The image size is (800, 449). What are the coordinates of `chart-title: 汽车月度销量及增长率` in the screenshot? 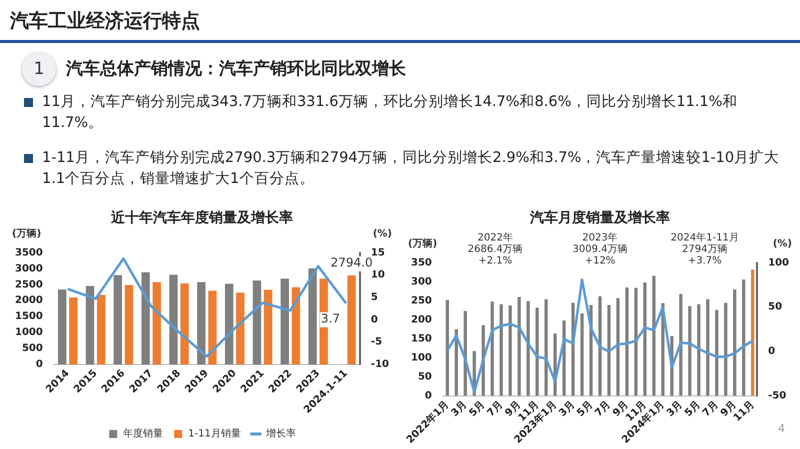 It's located at (599, 217).